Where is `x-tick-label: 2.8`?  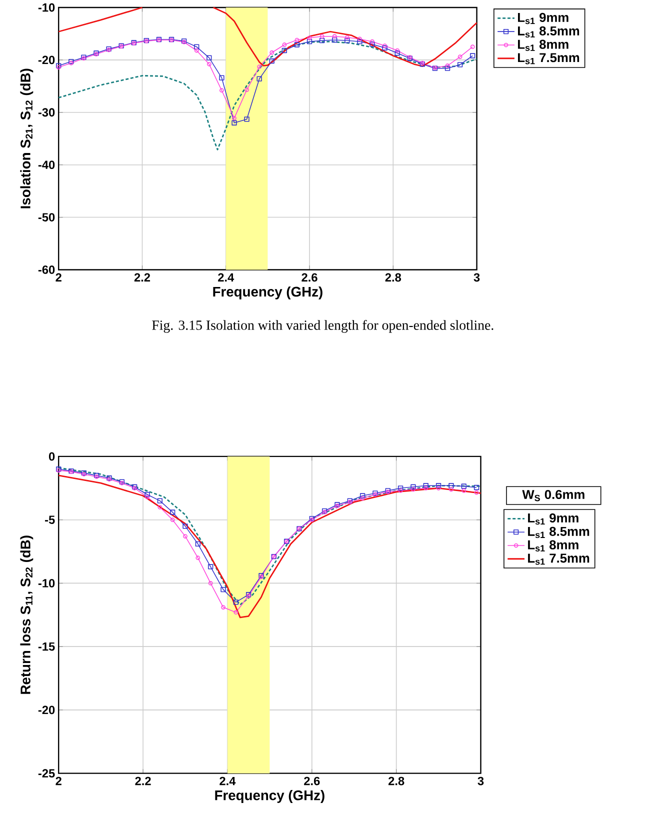 x-tick-label: 2.8 is located at coordinates (396, 781).